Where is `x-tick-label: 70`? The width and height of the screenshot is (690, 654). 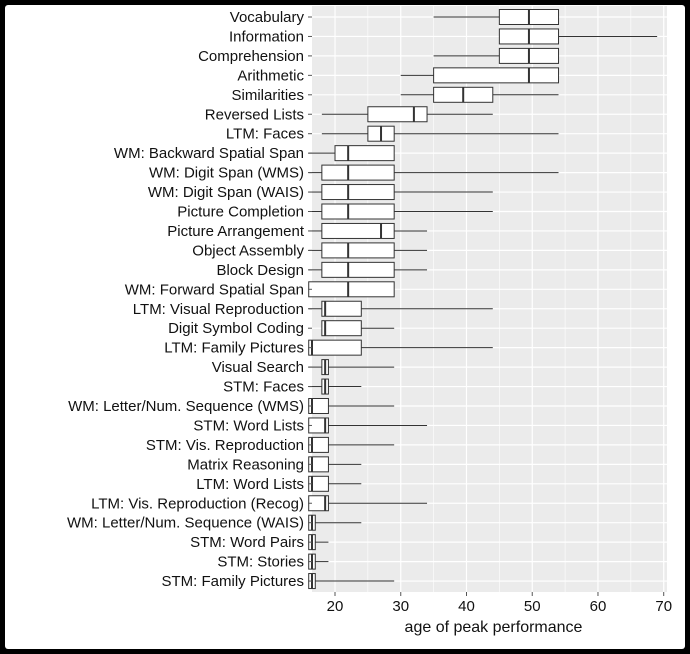 x-tick-label: 70 is located at coordinates (663, 606).